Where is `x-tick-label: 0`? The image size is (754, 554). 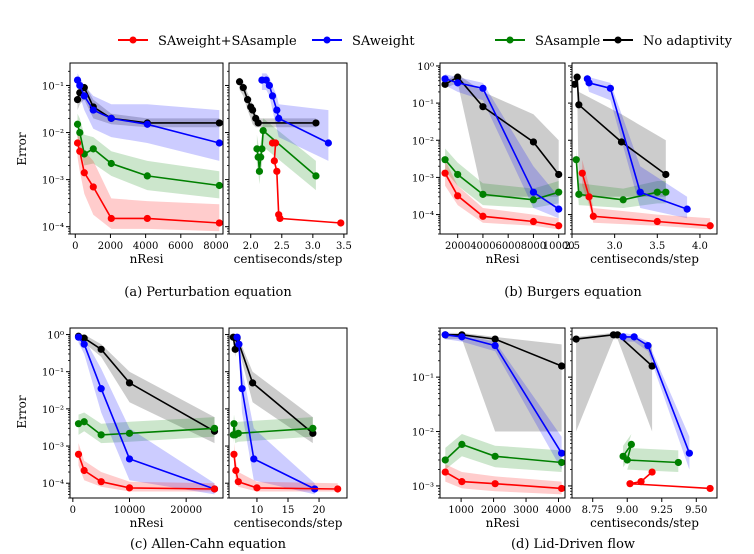 x-tick-label: 0 is located at coordinates (73, 510).